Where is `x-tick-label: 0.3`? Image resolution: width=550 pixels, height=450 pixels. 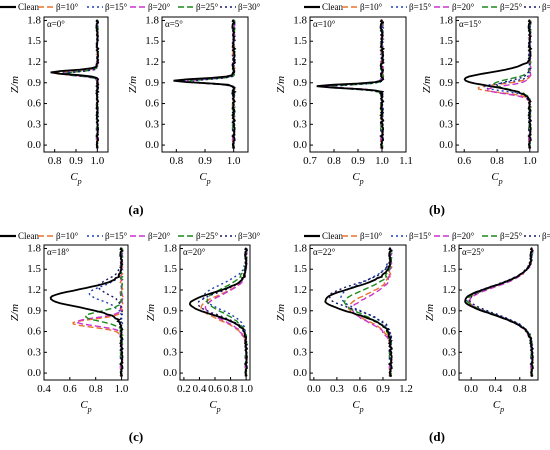
x-tick-label: 0.3 is located at coordinates (337, 389).